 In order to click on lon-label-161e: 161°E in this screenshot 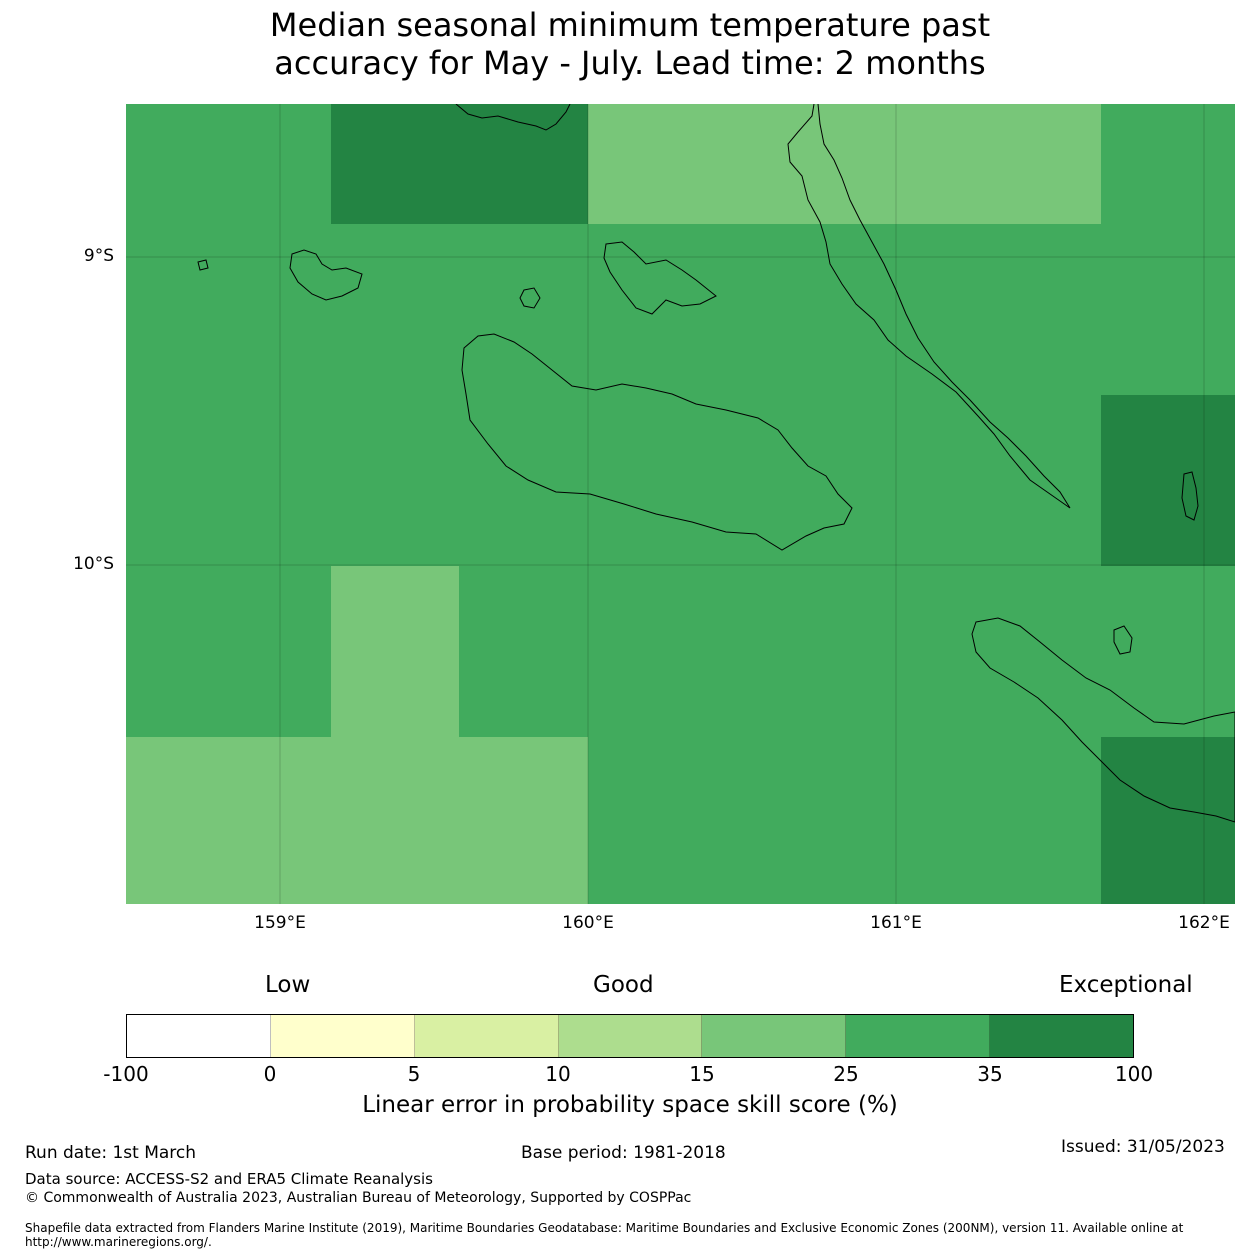, I will do `click(896, 923)`.